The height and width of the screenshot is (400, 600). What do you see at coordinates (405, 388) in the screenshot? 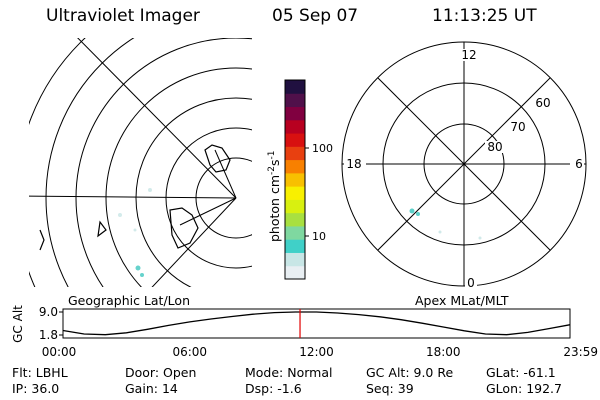
I see `info-field-value: 39` at bounding box center [405, 388].